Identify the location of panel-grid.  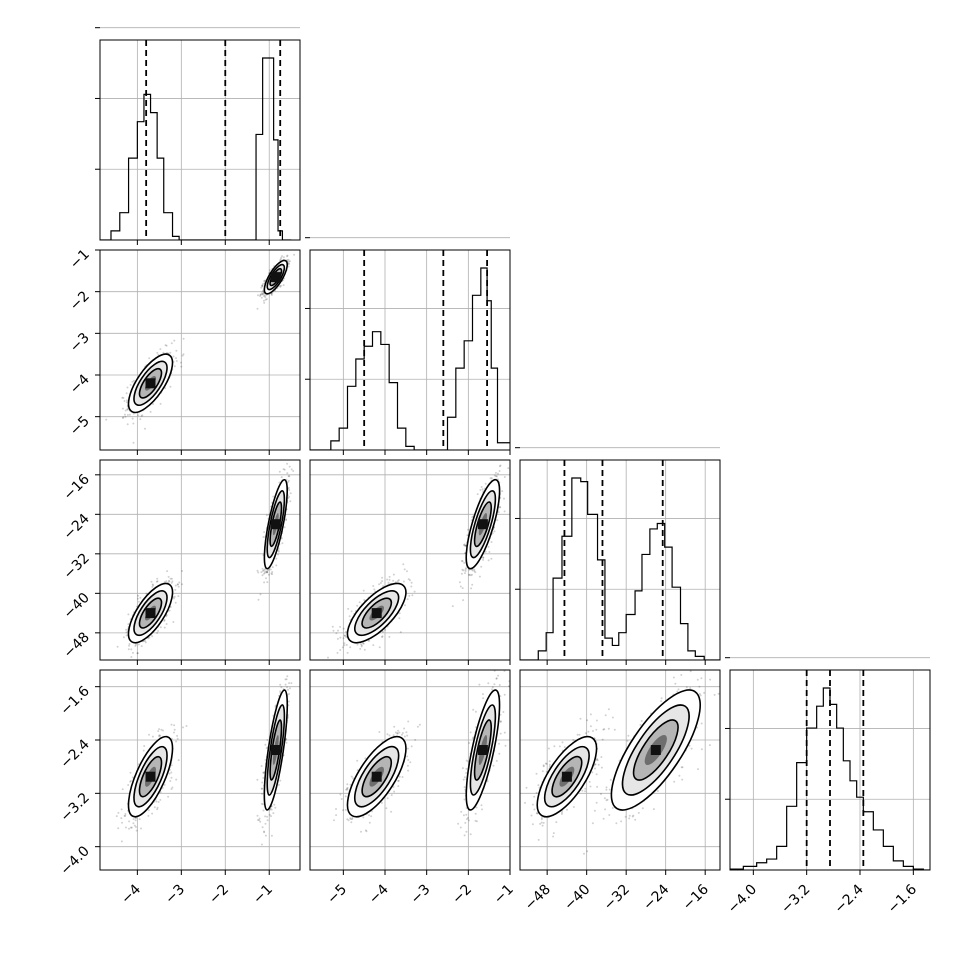
(410, 343).